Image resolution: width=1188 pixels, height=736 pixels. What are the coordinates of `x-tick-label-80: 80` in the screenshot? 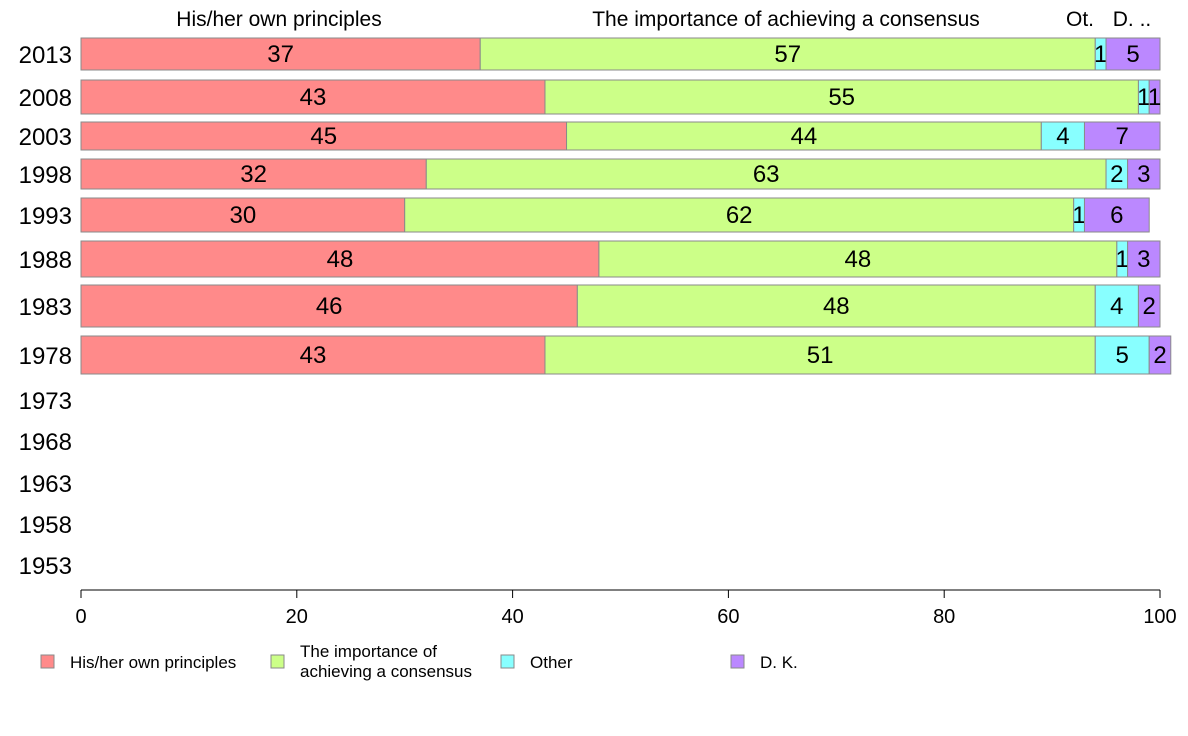 It's located at (944, 617).